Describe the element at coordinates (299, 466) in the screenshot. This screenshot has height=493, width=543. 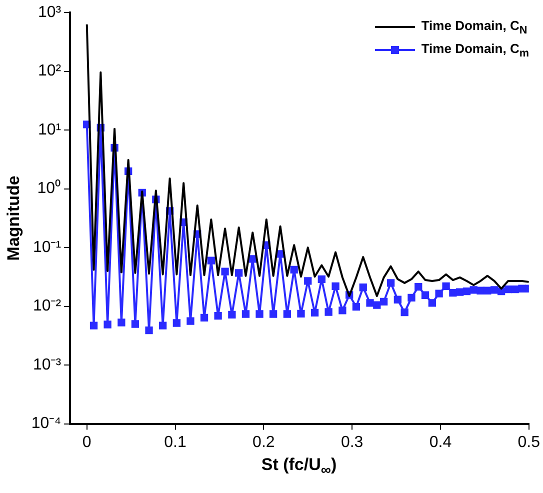
I see `x-axis-title: St (fc/U$_{∞}$)` at that location.